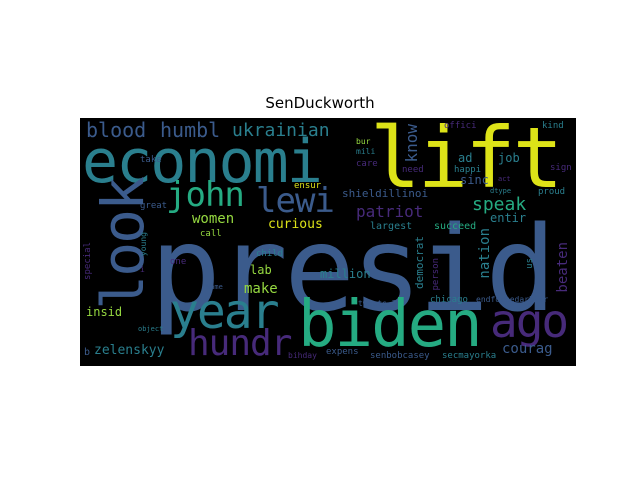  What do you see at coordinates (527, 349) in the screenshot?
I see `word-courag: courag` at bounding box center [527, 349].